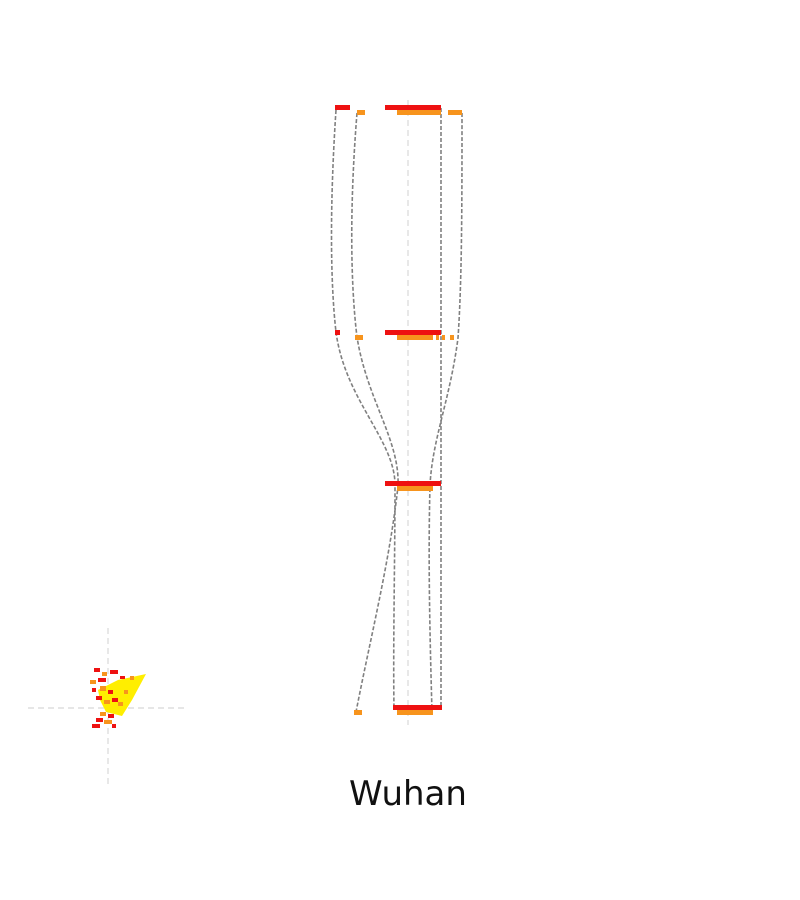 The width and height of the screenshot is (800, 900). What do you see at coordinates (118, 698) in the screenshot?
I see `city-map-icon` at bounding box center [118, 698].